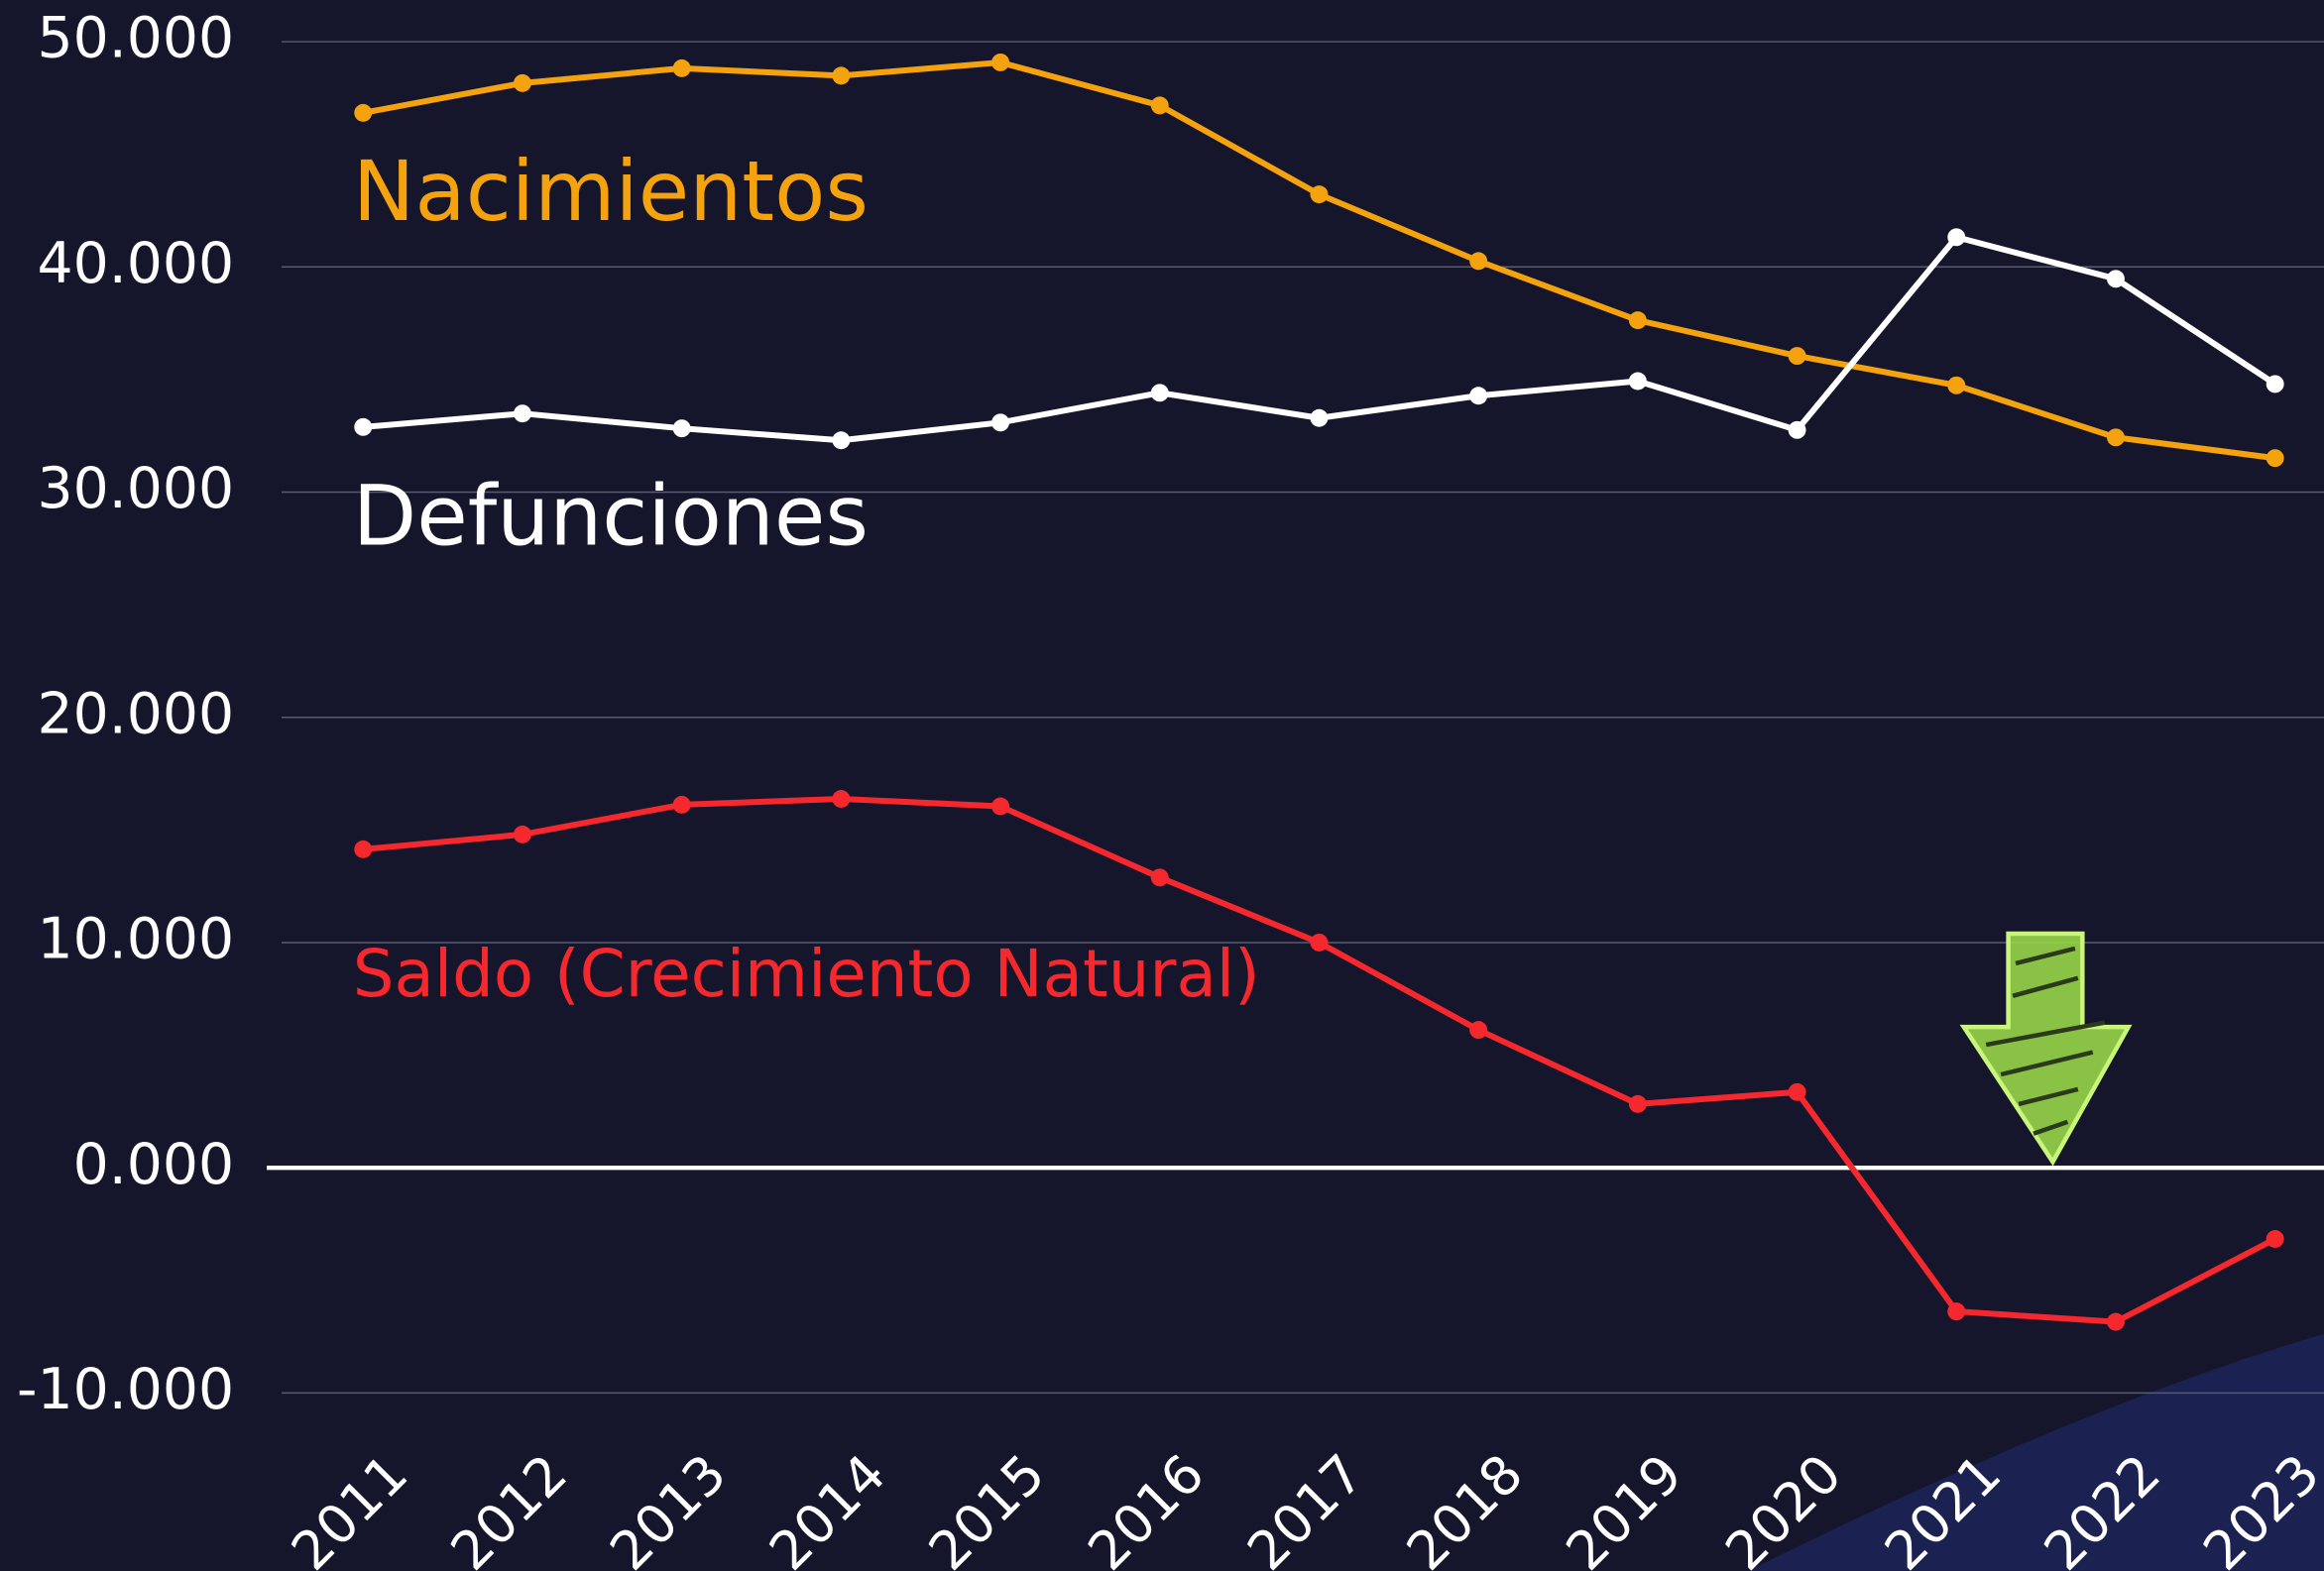 The width and height of the screenshot is (2324, 1571). I want to click on legend-label: Saldo (Crecimiento Natural), so click(806, 974).